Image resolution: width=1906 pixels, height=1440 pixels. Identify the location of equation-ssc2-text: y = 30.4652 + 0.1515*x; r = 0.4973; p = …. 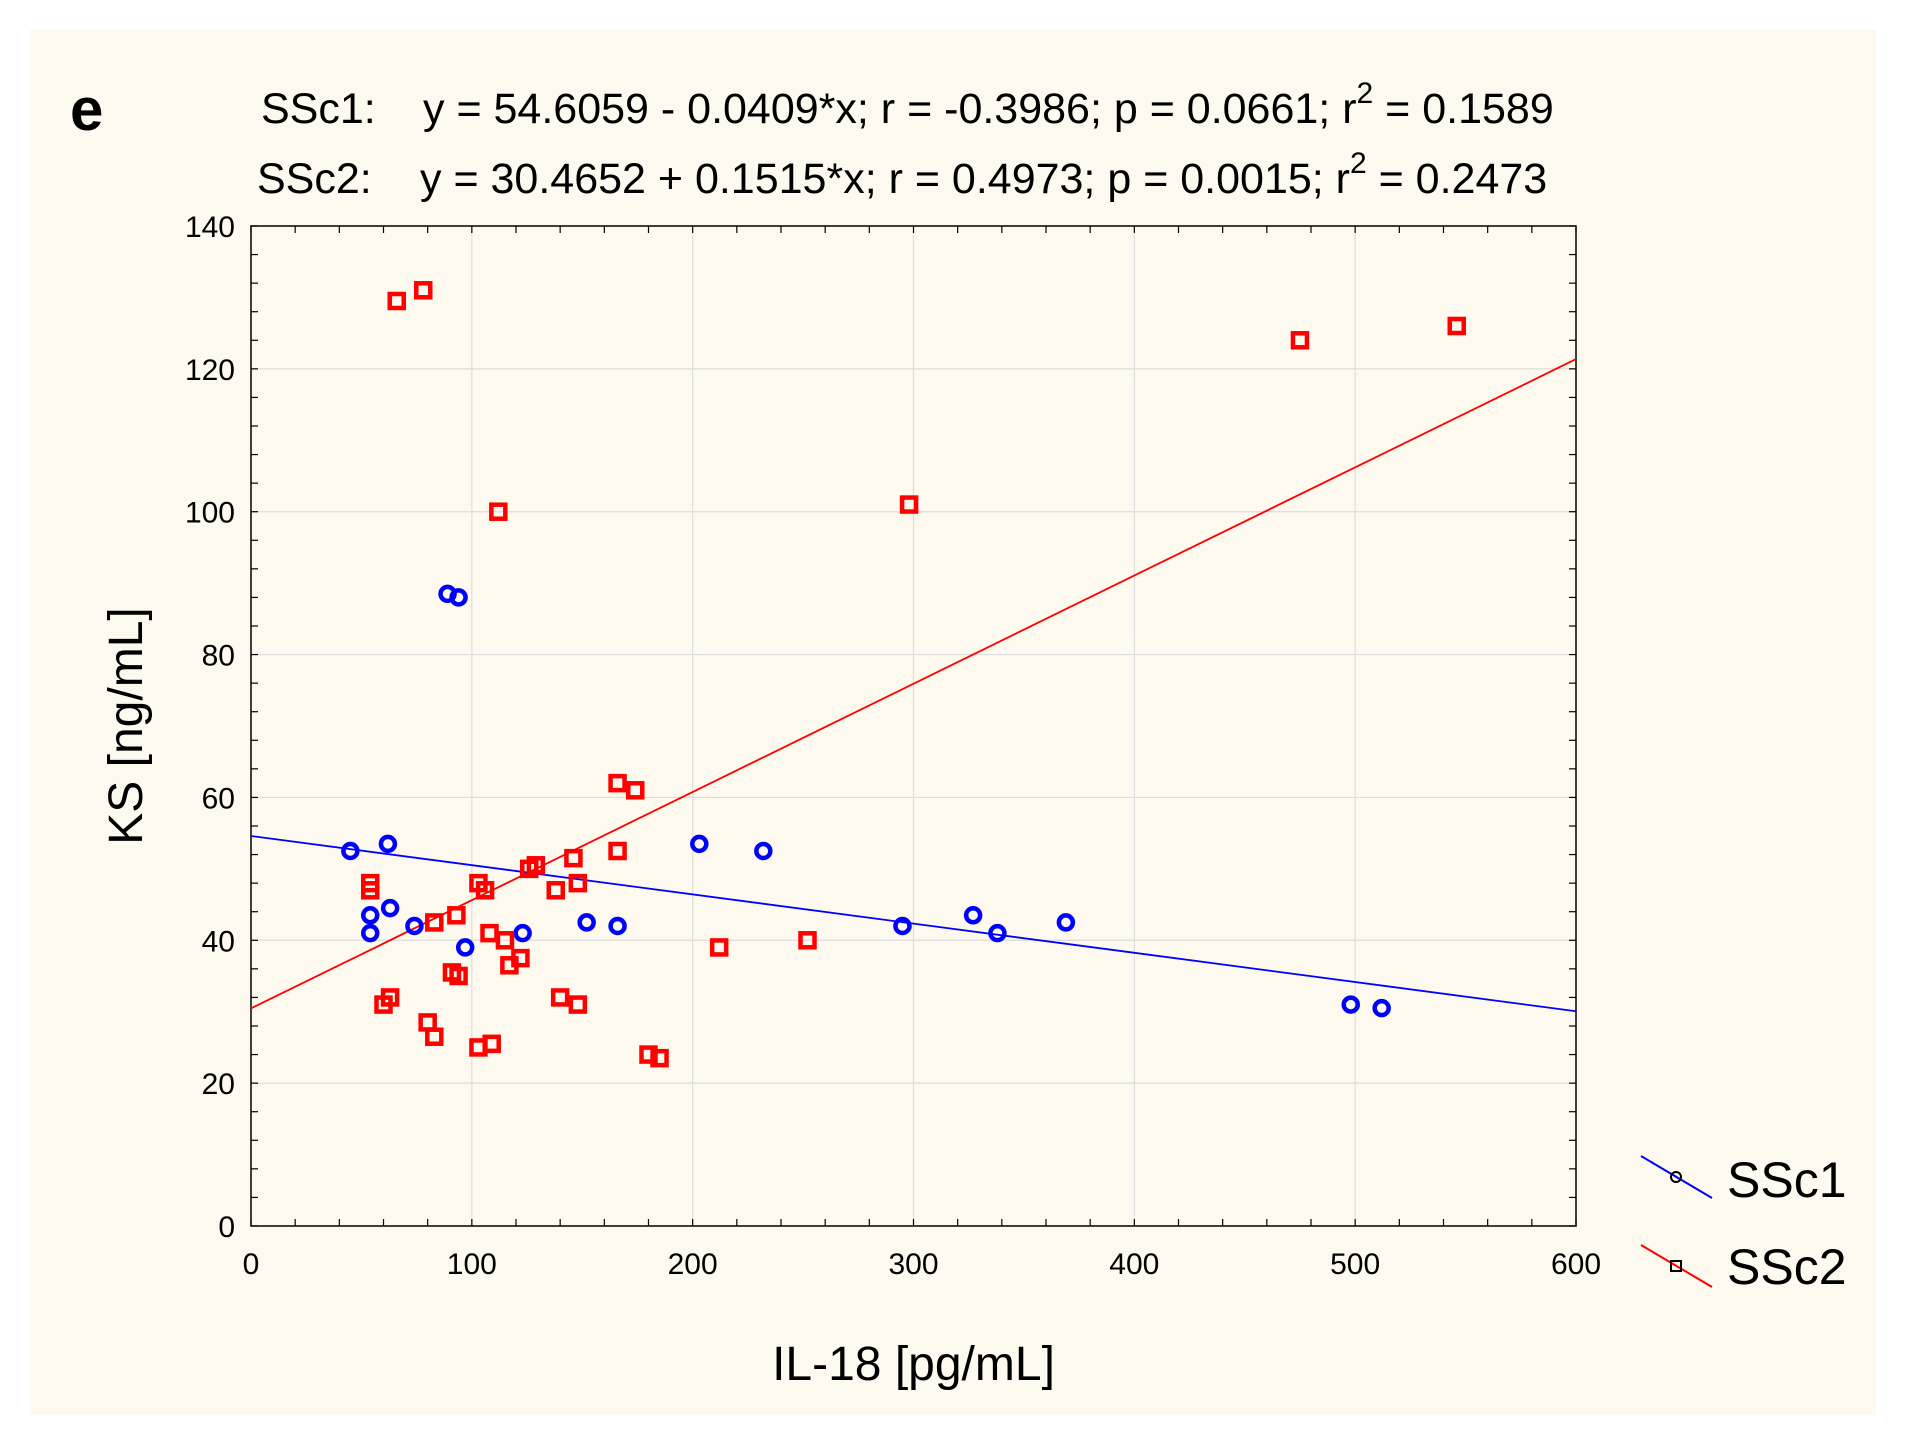
(983, 175).